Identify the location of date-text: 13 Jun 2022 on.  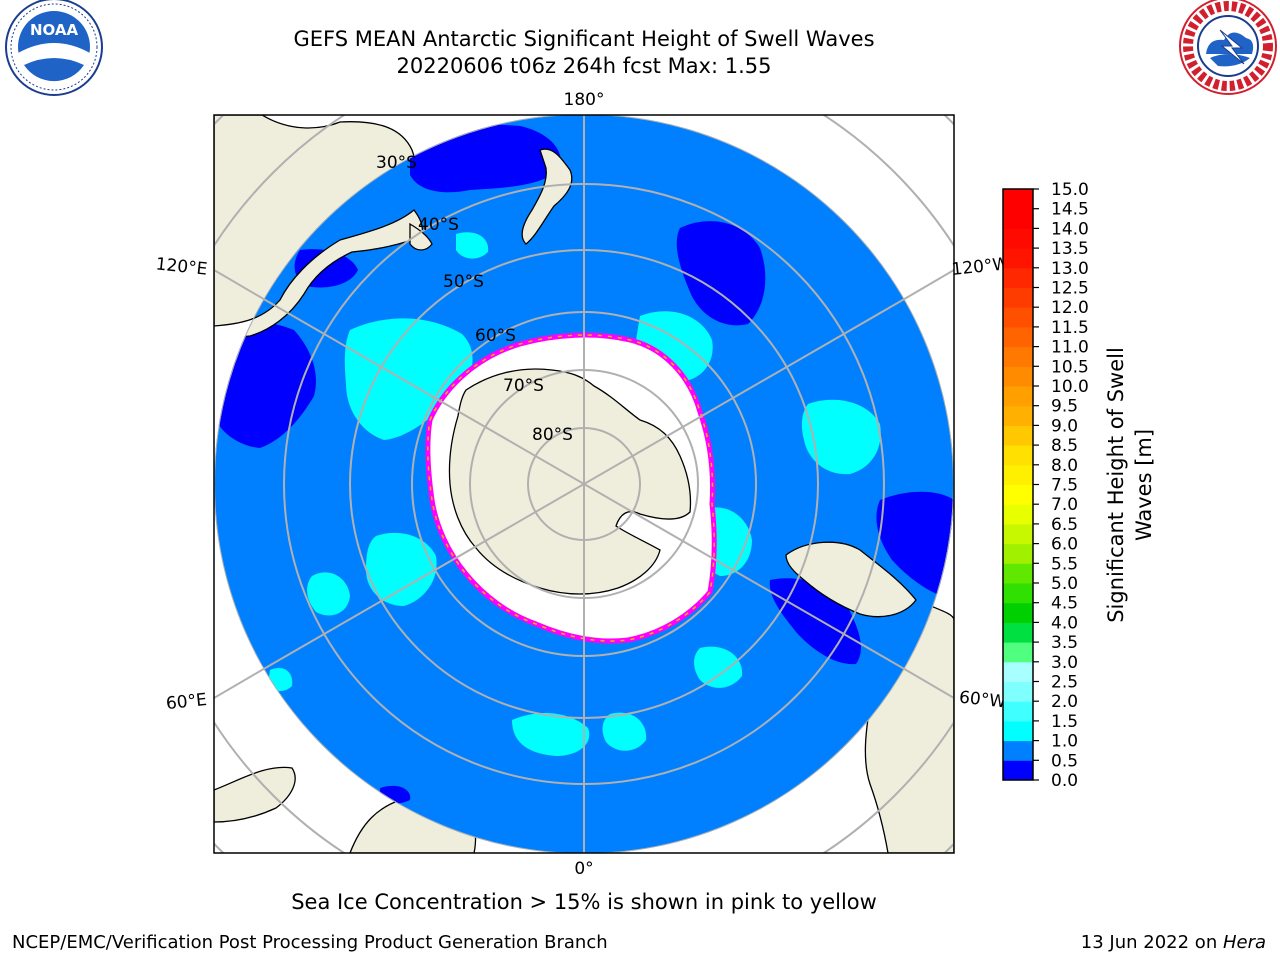
(1151, 942).